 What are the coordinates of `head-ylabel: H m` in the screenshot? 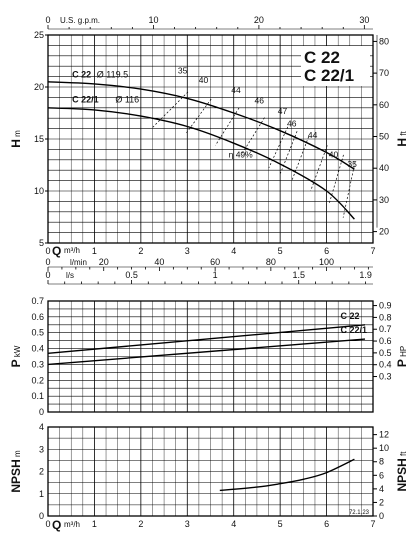 It's located at (16, 139).